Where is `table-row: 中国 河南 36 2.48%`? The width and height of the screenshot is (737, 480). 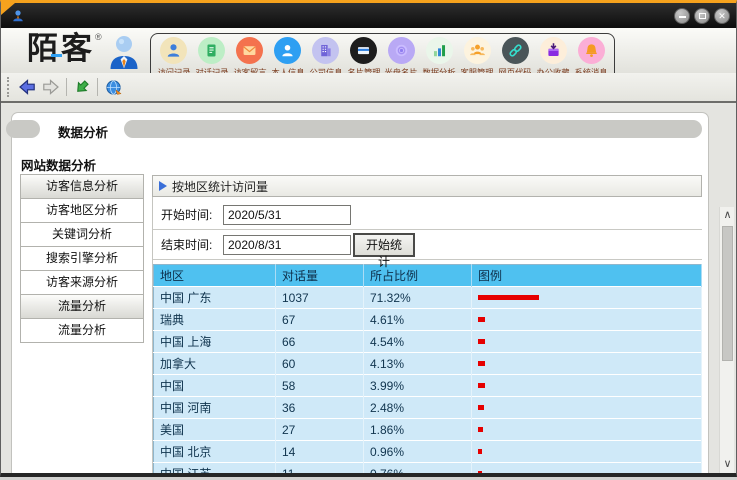 table-row: 中国 河南 36 2.48% is located at coordinates (427, 407).